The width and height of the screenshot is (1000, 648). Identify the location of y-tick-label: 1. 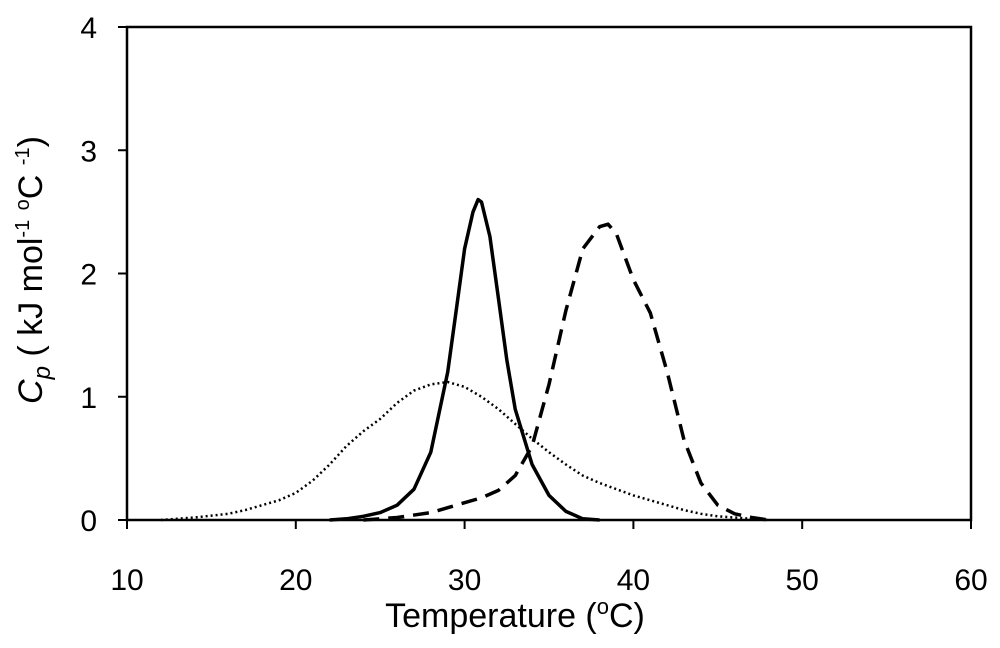
(88, 398).